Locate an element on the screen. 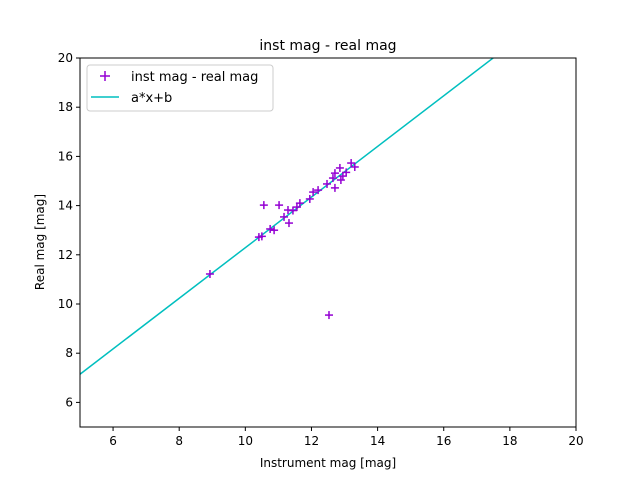  x-tick-label: 14 is located at coordinates (377, 441).